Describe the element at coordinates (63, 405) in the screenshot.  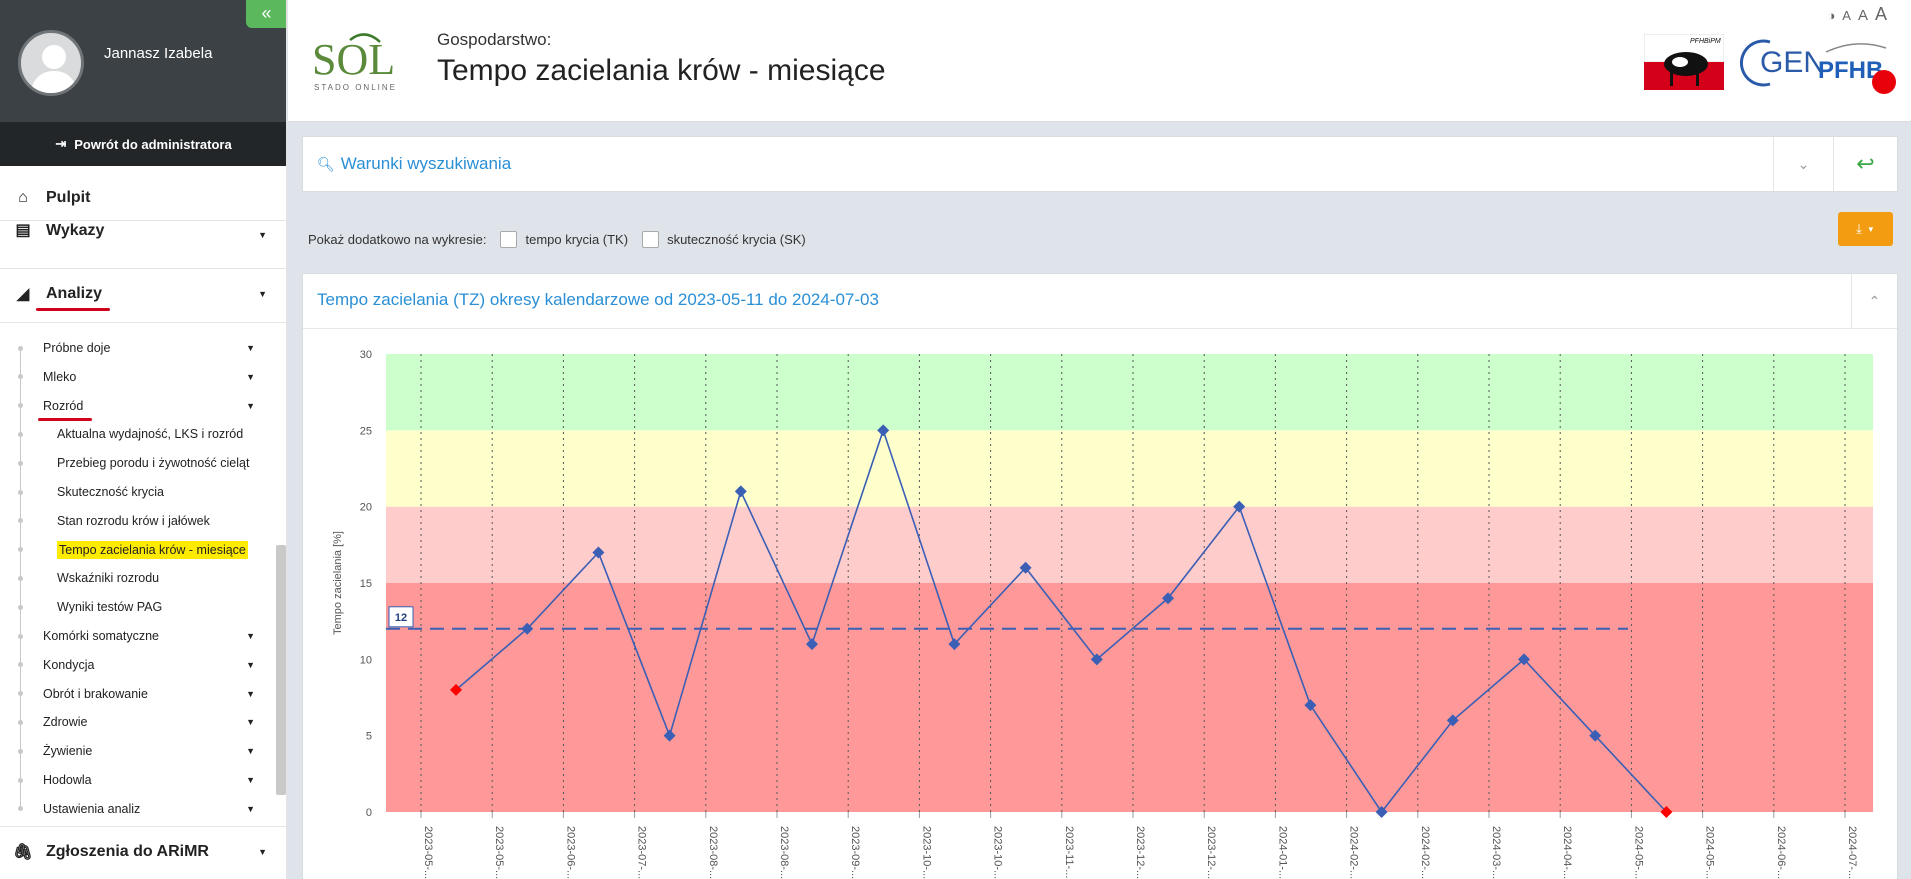
I see `sidebar-item-label: Rozród` at that location.